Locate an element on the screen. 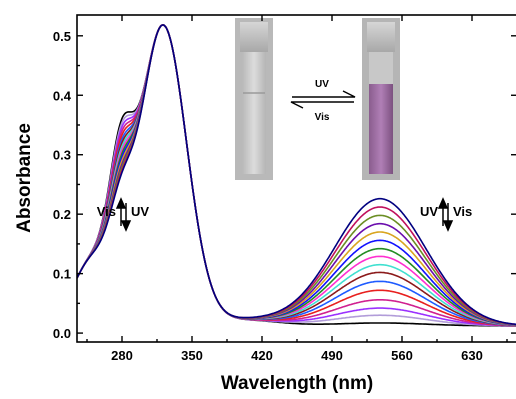 The image size is (516, 399). left-label-uv: UV is located at coordinates (140, 211).